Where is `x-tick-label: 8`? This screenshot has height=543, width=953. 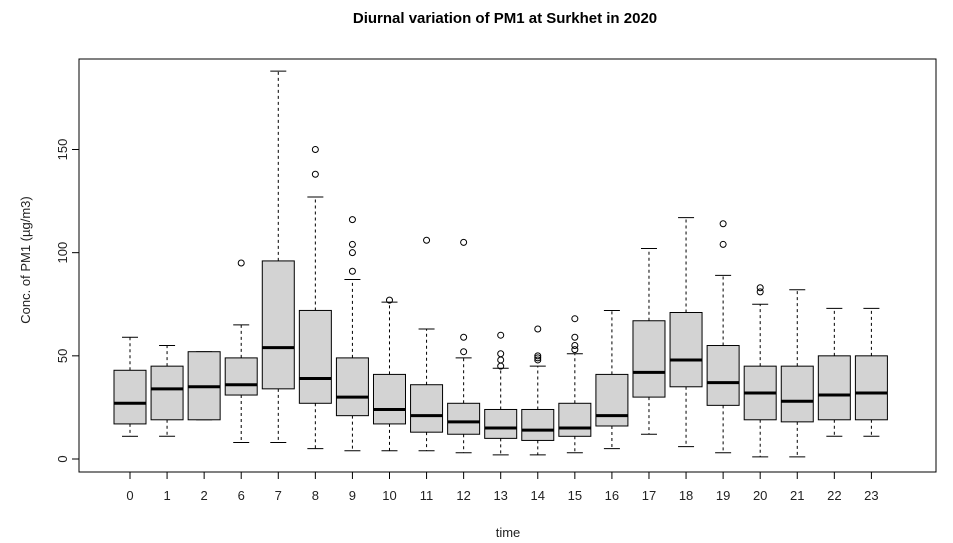 x-tick-label: 8 is located at coordinates (315, 495).